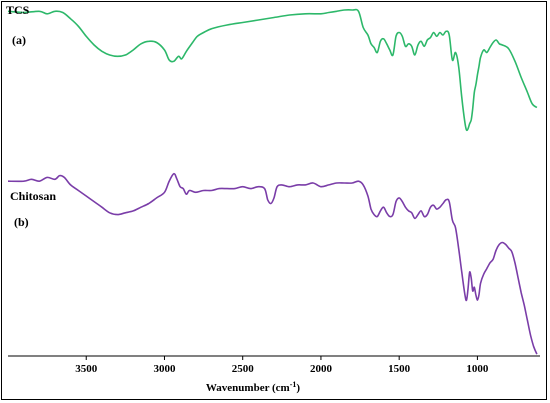 The width and height of the screenshot is (550, 403). What do you see at coordinates (21, 222) in the screenshot?
I see `series-tag-b: (b)` at bounding box center [21, 222].